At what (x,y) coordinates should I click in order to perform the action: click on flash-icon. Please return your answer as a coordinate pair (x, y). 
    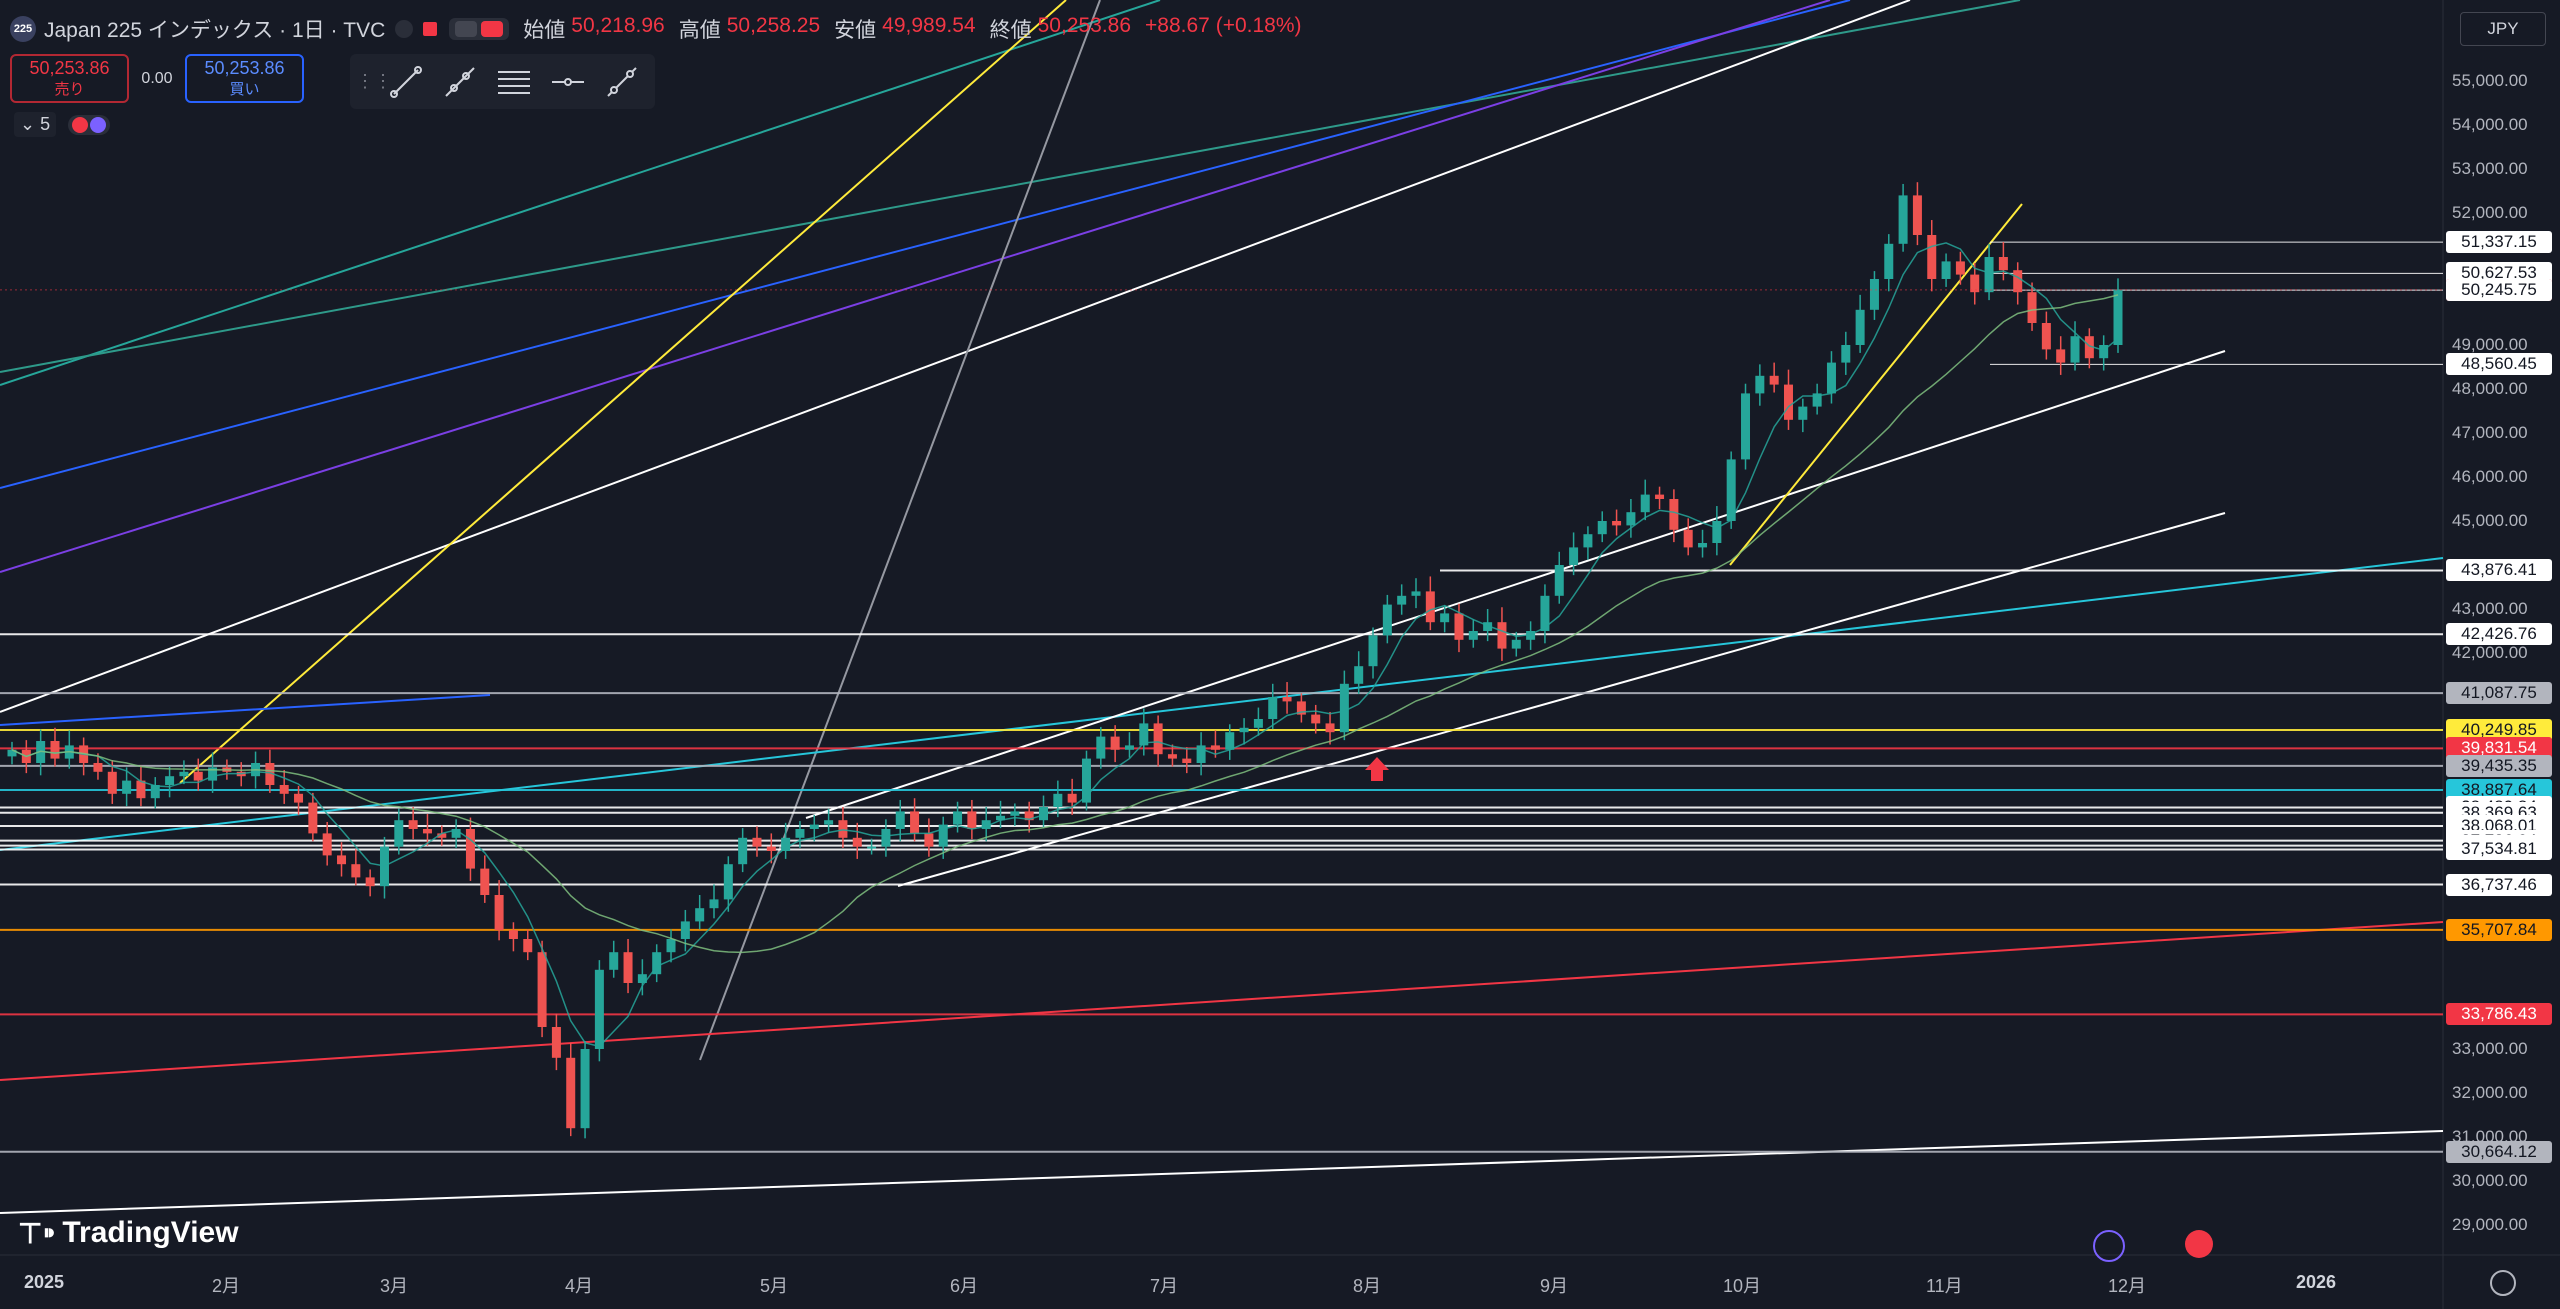
    Looking at the image, I should click on (2109, 1246).